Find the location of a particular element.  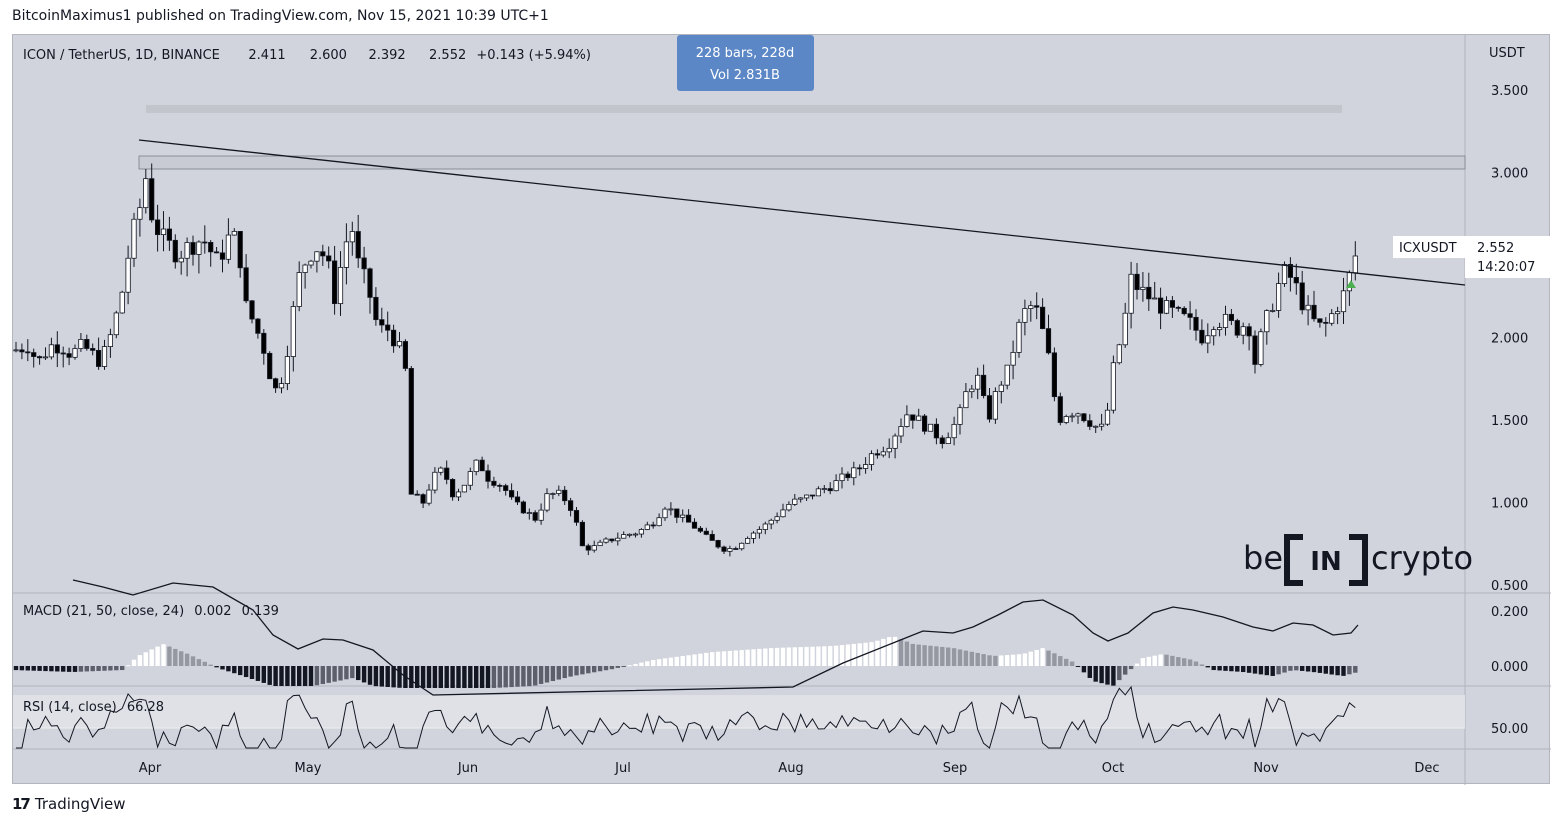

footer: 17 TradingView is located at coordinates (69, 804).